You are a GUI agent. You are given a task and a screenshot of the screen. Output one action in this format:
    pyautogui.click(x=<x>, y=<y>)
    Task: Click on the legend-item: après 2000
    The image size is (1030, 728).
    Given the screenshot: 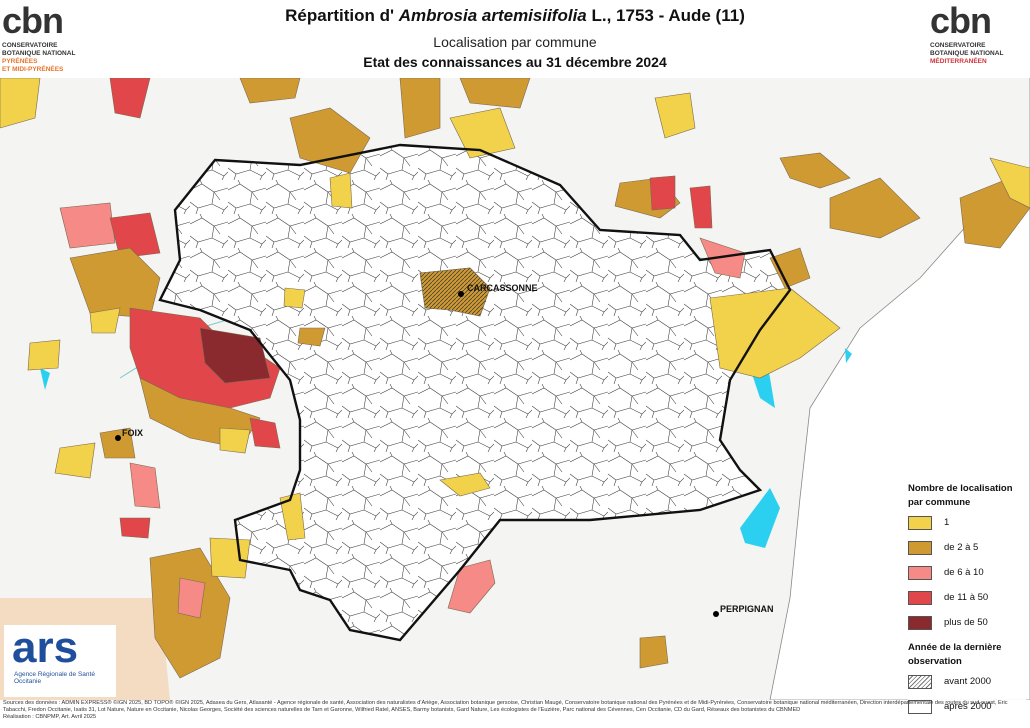 What is the action you would take?
    pyautogui.click(x=967, y=706)
    